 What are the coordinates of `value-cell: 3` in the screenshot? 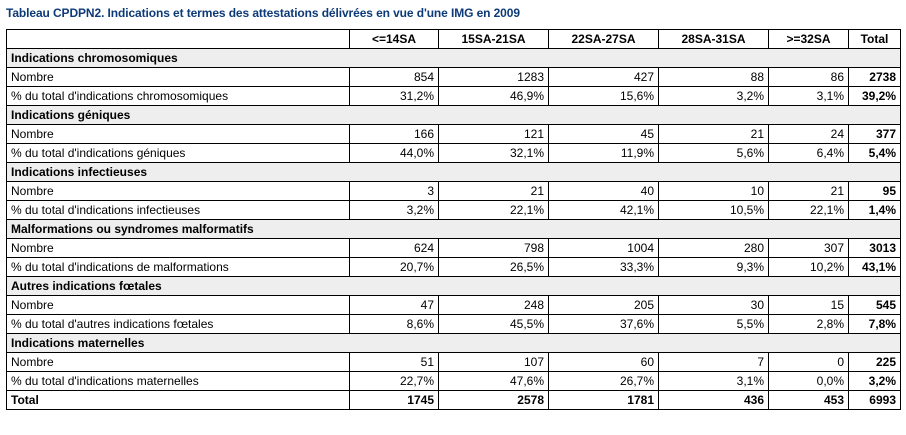 It's located at (394, 191).